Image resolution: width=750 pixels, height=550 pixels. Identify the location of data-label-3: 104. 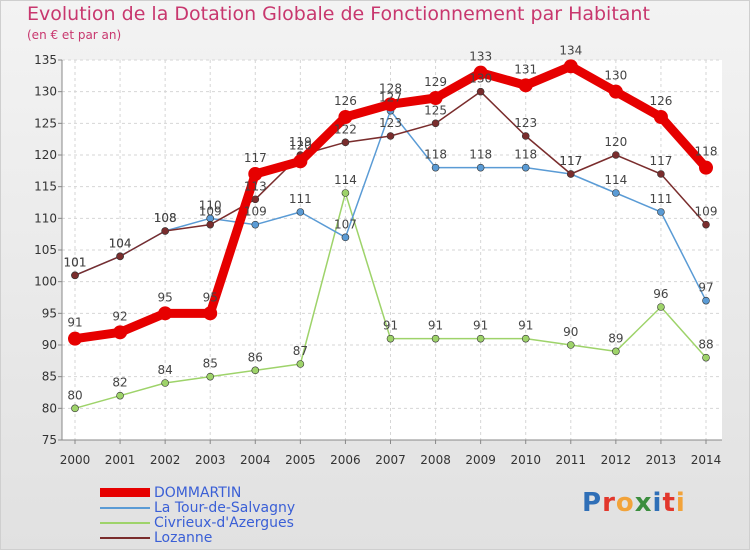
(120, 243).